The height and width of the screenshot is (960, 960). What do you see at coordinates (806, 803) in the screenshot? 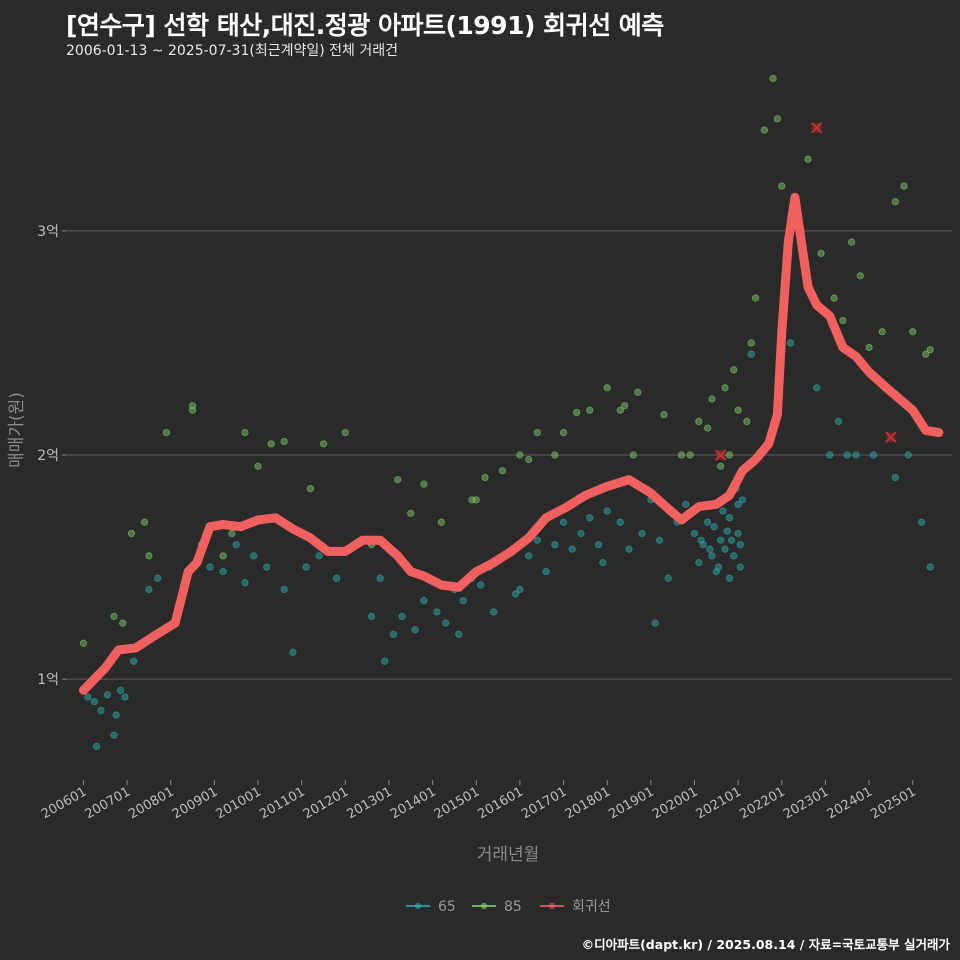
I see `x-tick-label: 202301` at bounding box center [806, 803].